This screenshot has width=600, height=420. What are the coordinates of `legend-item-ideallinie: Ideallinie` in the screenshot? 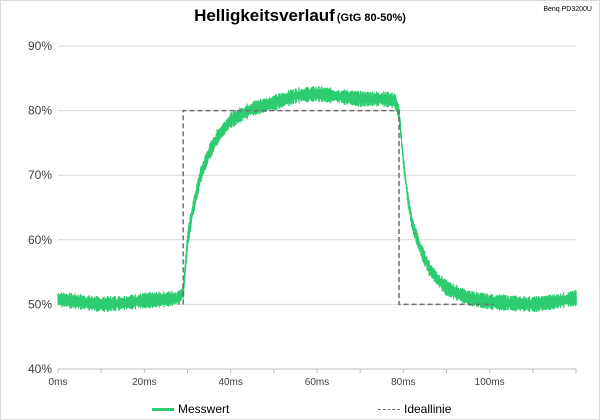 It's located at (414, 409).